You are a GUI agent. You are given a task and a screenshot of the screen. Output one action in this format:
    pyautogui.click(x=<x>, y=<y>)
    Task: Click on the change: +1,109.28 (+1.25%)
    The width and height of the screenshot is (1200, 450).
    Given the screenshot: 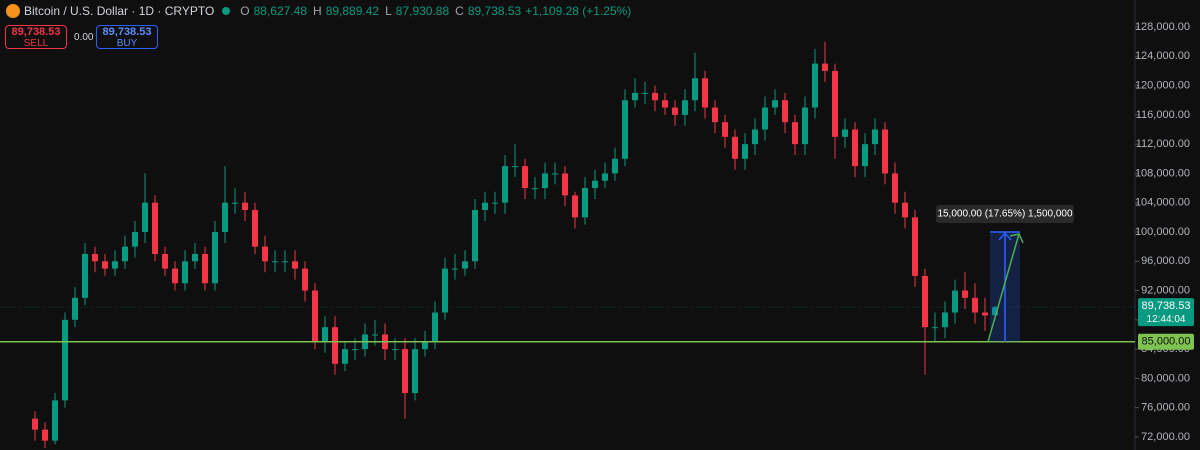 What is the action you would take?
    pyautogui.click(x=578, y=11)
    